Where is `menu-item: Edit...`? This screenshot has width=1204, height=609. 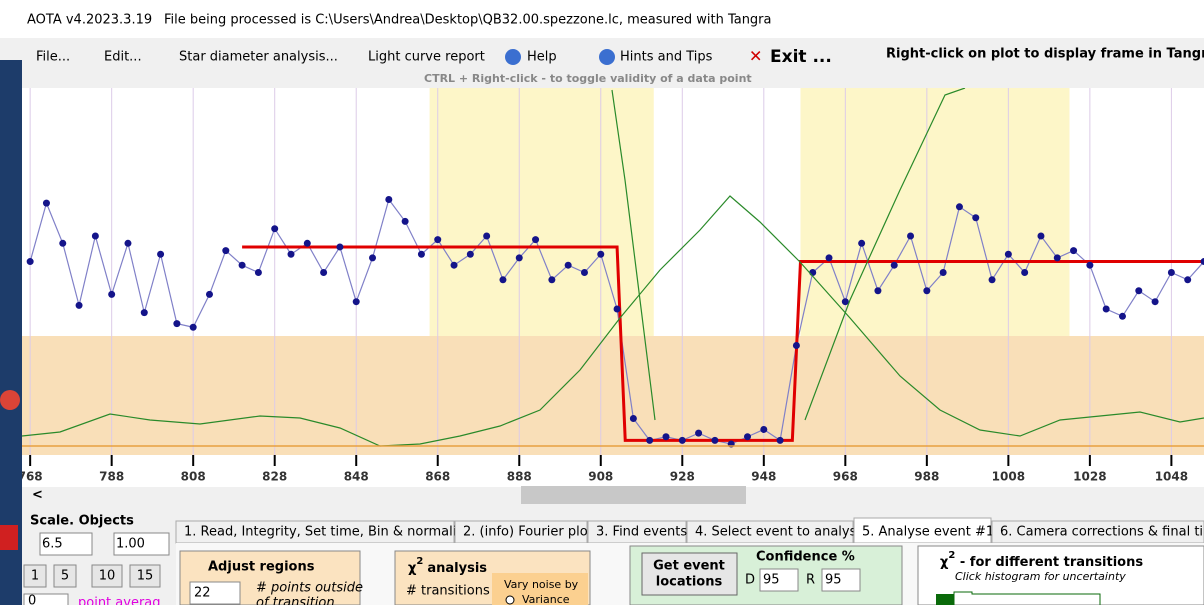 menu-item: Edit... is located at coordinates (123, 57).